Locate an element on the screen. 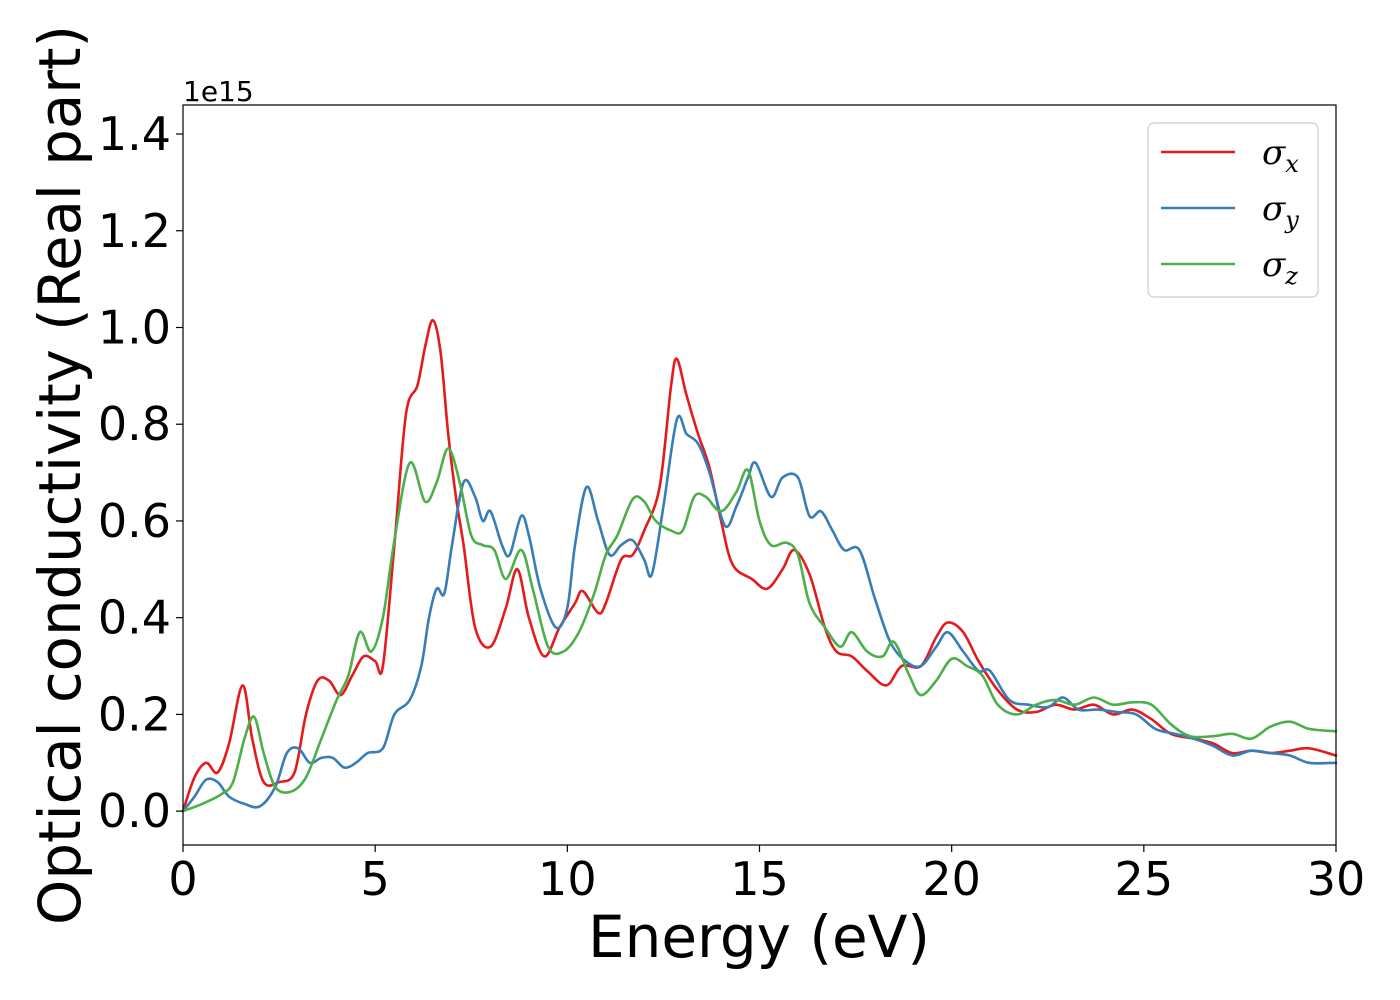 This screenshot has height=1000, width=1400. y-tick-label: 1.4 is located at coordinates (134, 134).